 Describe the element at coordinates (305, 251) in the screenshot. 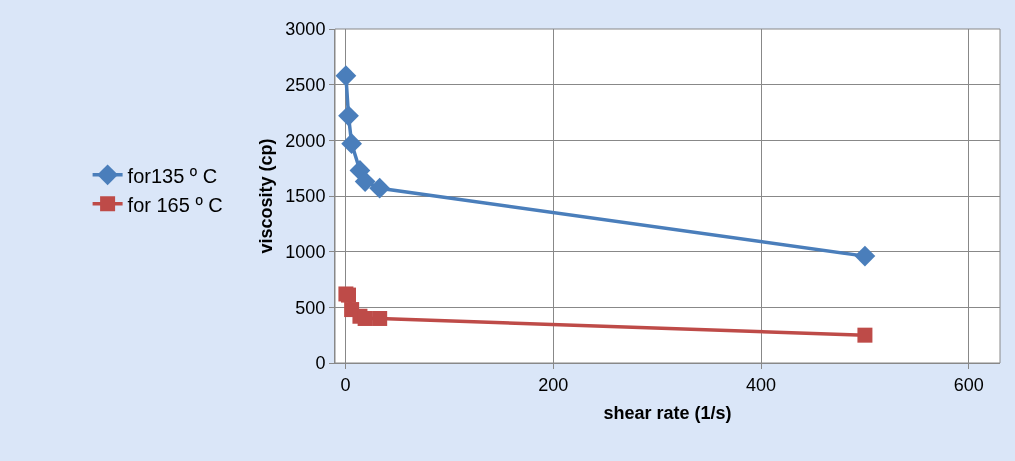

I see `y-tick-label: 1000` at that location.